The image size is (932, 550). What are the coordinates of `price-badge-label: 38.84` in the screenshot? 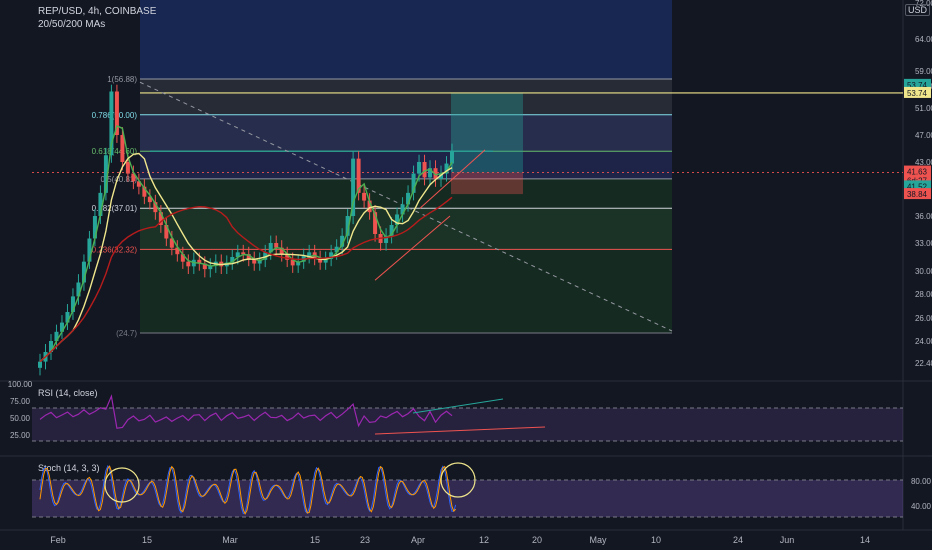 It's located at (917, 194).